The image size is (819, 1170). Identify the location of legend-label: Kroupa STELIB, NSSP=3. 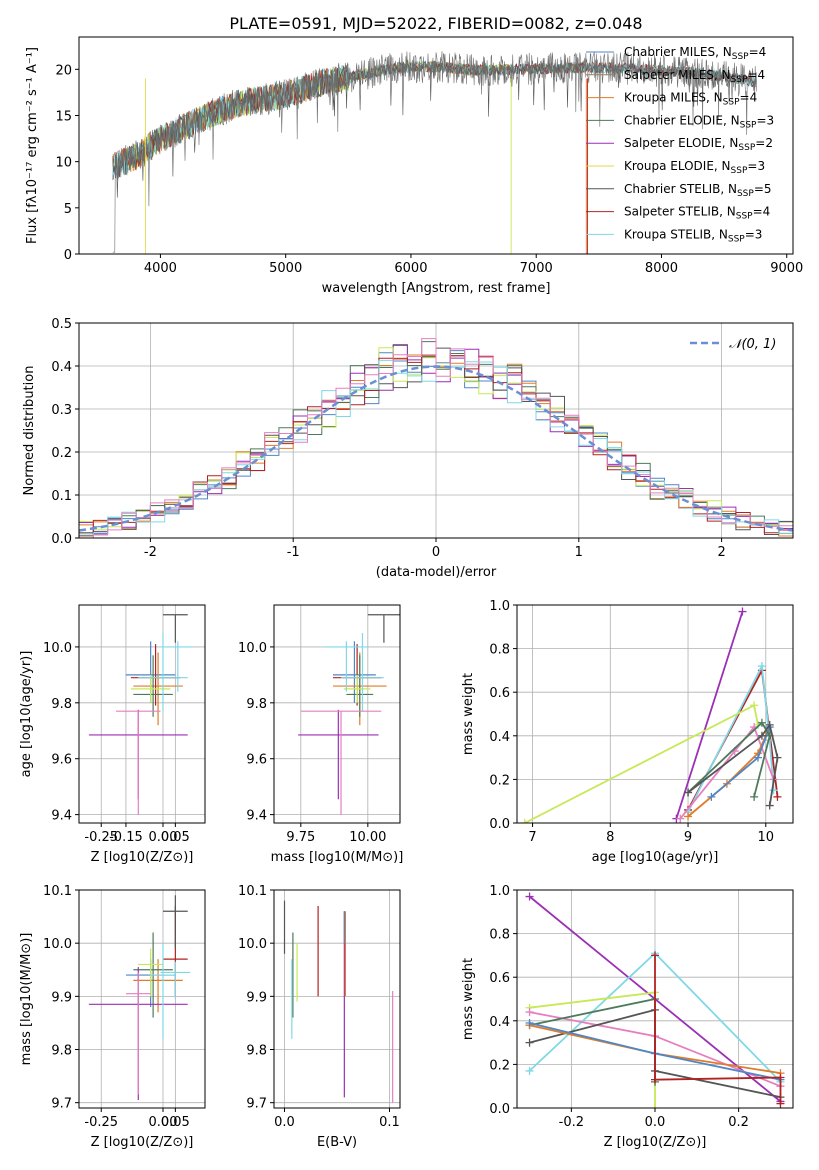
(693, 235).